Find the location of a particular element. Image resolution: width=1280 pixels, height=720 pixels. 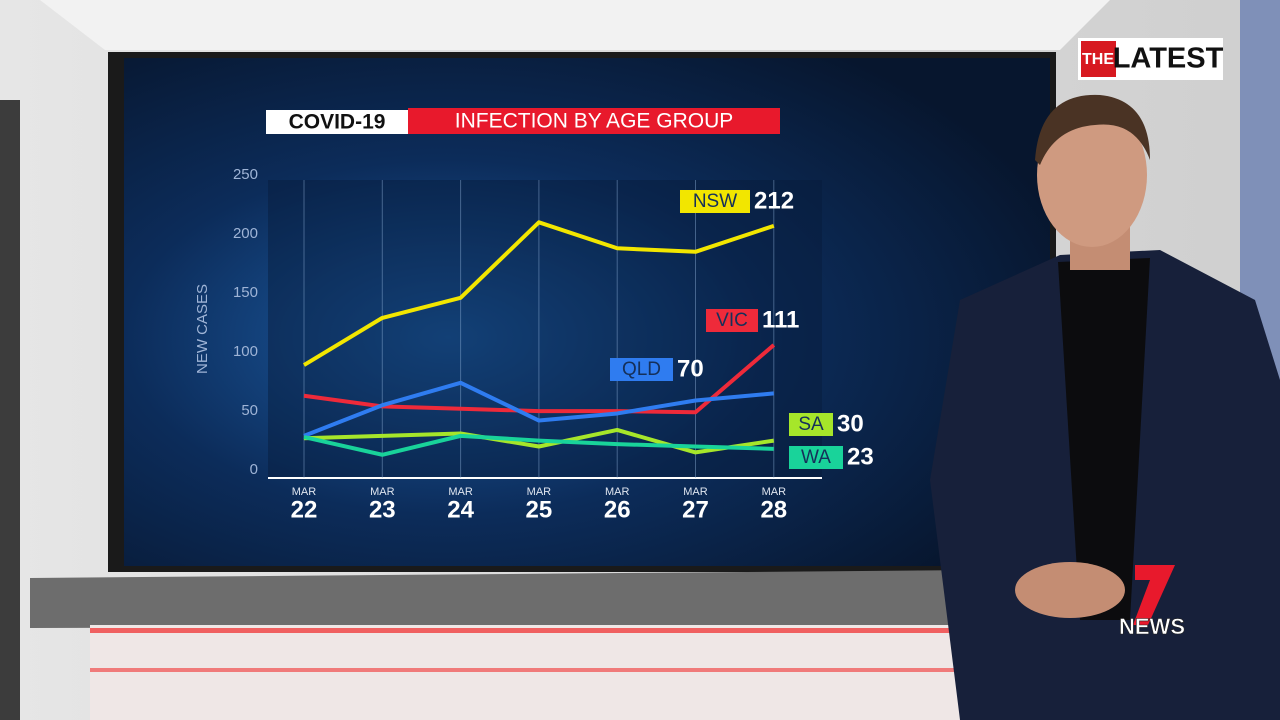

title-box is located at coordinates (337, 122).